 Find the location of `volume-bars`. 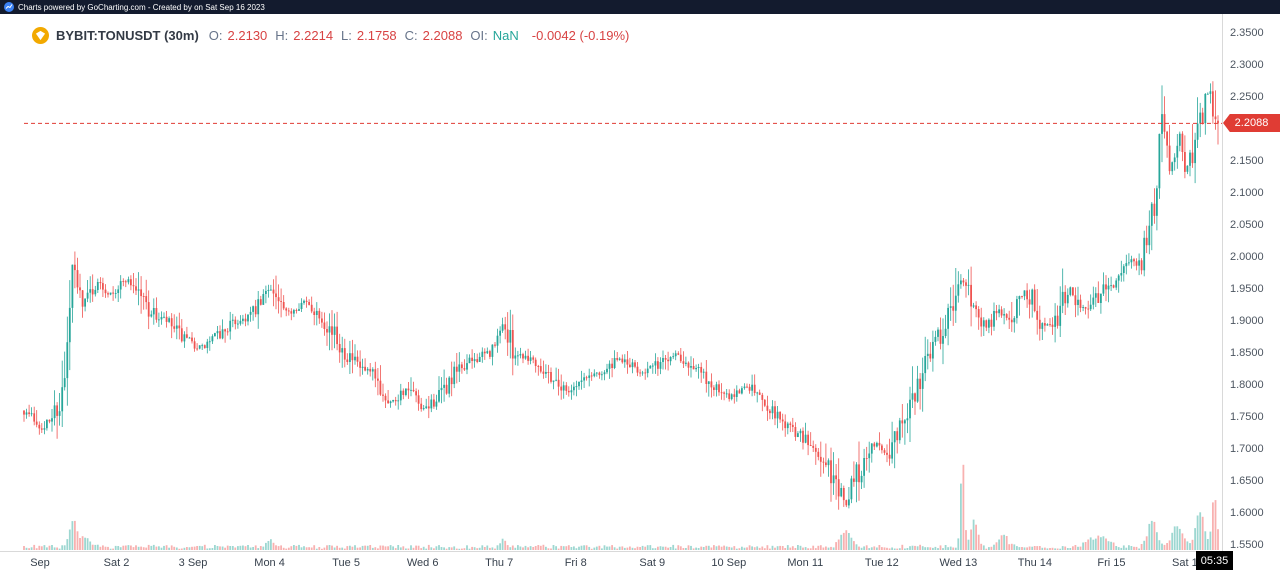

volume-bars is located at coordinates (621, 507).